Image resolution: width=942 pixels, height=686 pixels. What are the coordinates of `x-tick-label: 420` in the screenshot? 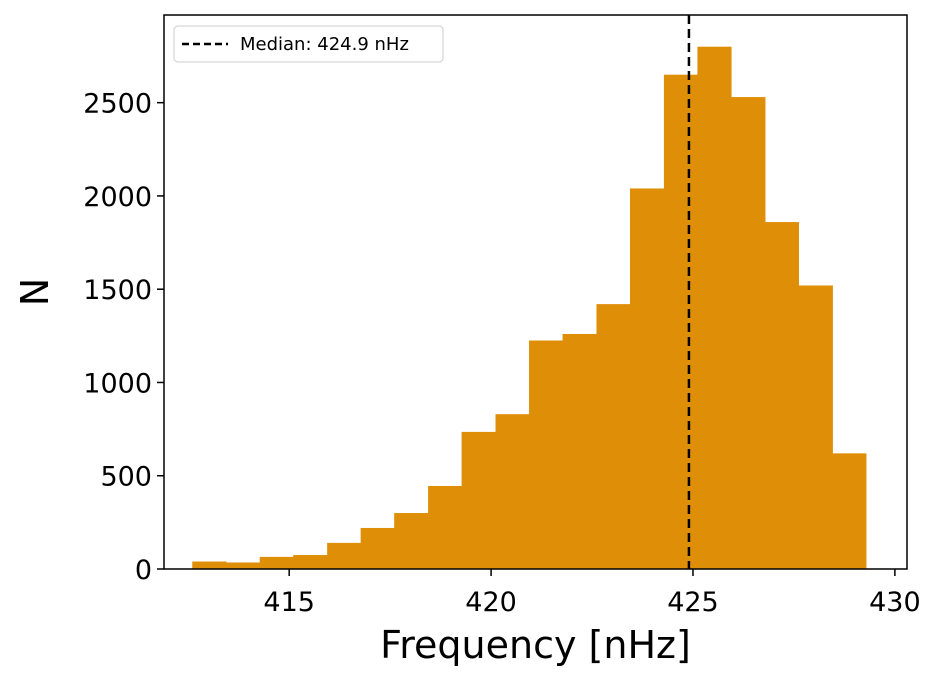 It's located at (491, 602).